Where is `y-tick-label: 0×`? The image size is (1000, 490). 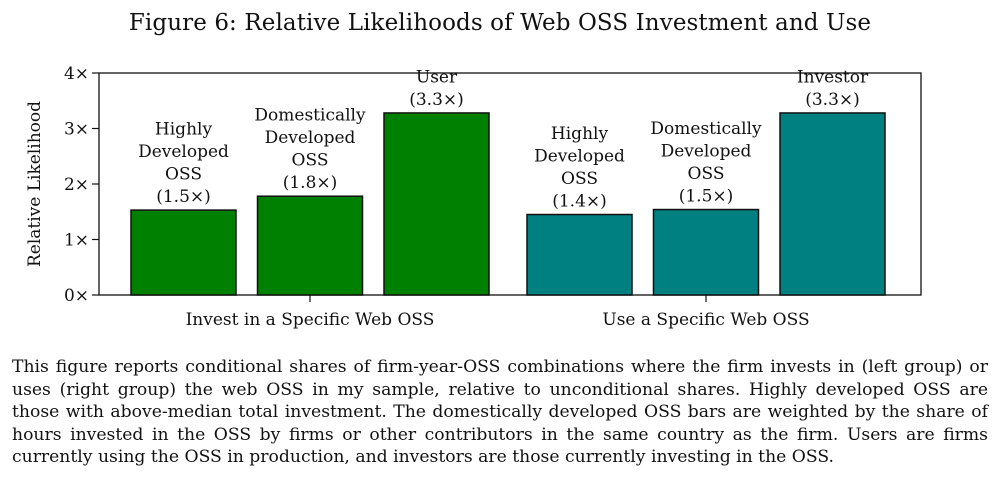
y-tick-label: 0× is located at coordinates (76, 296).